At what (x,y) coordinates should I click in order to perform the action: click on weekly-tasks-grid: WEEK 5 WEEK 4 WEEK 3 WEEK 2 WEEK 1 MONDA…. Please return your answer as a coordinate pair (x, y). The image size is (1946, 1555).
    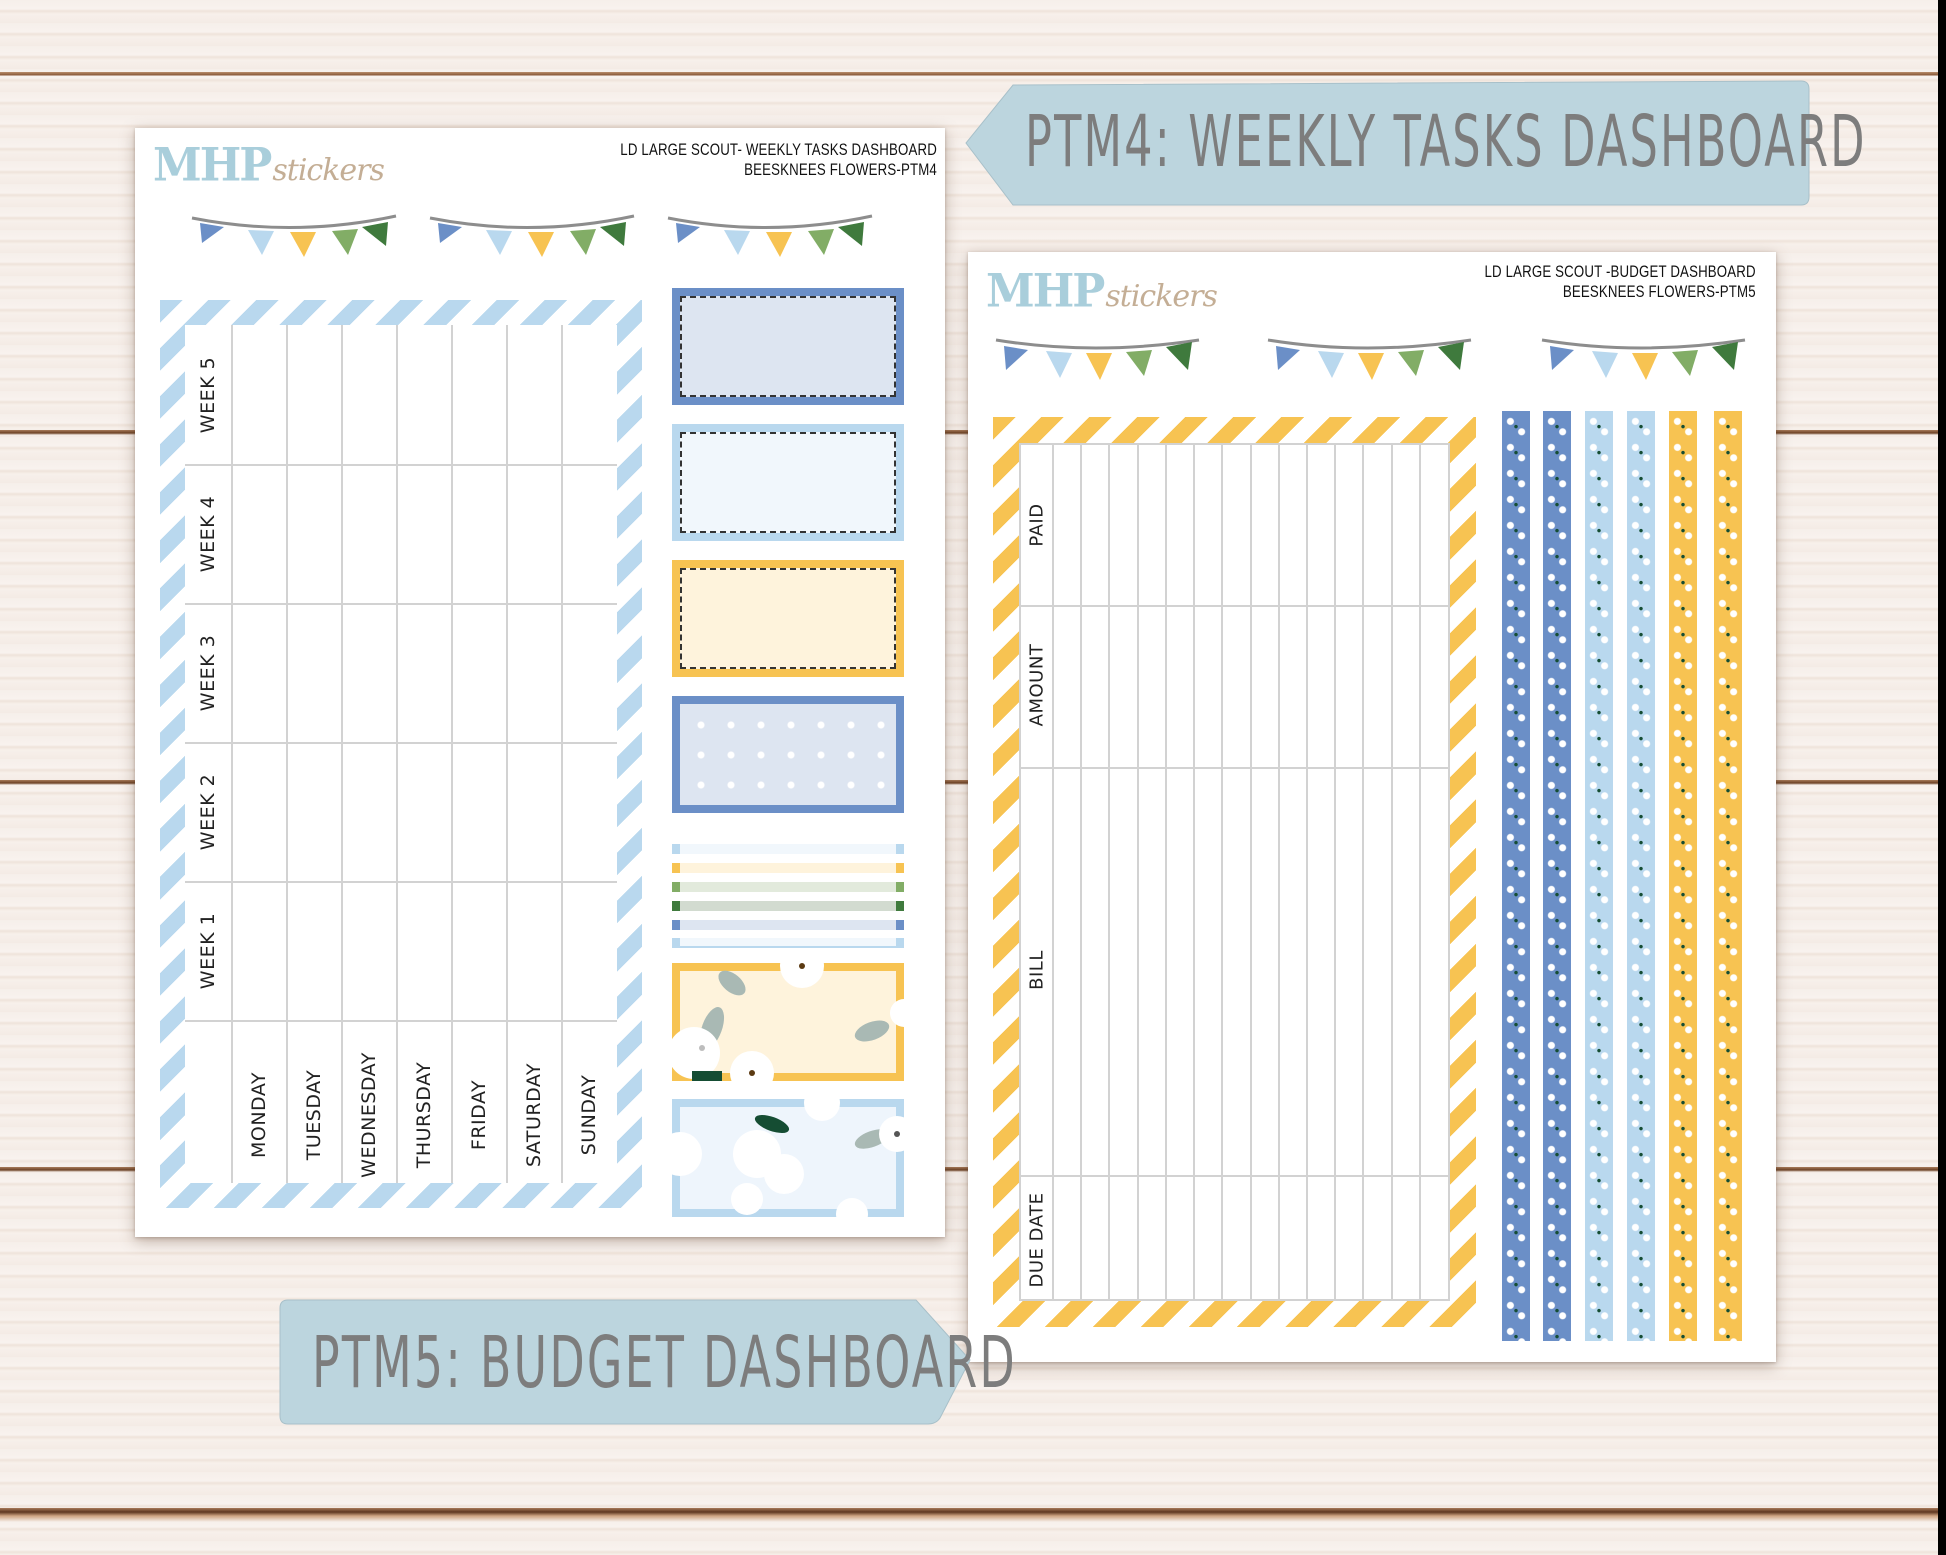
    Looking at the image, I should click on (401, 754).